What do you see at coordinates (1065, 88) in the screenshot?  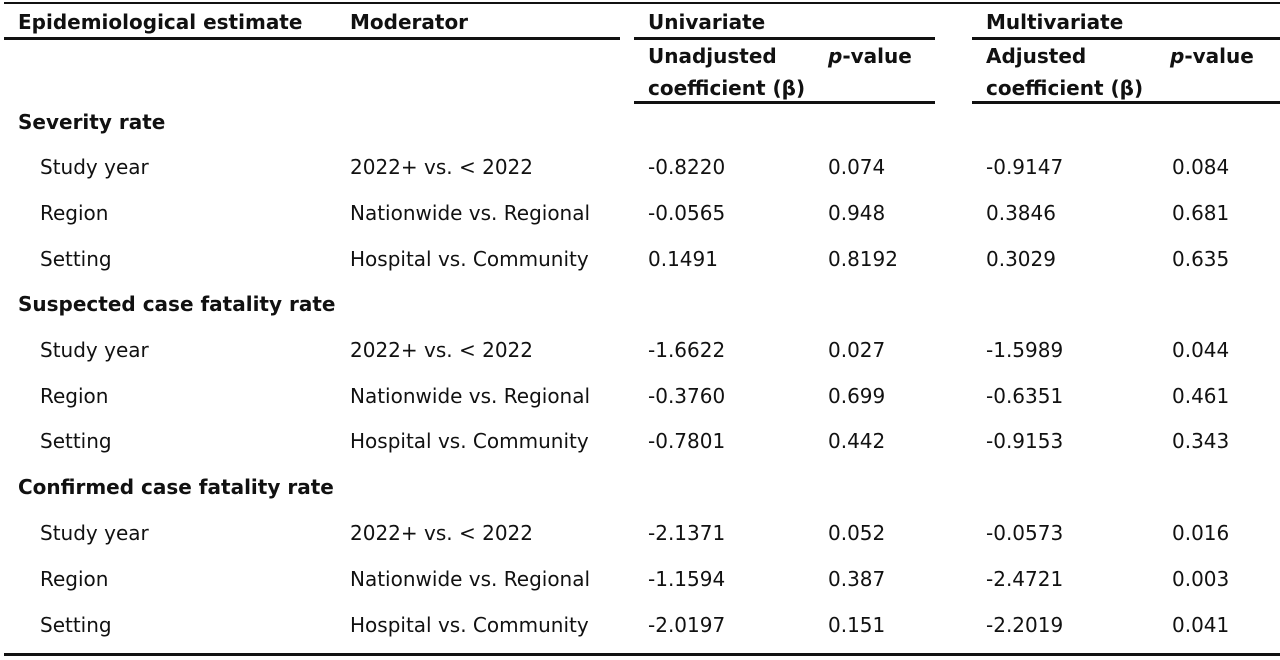 I see `header-adjusted-line2: coefficient (β)` at bounding box center [1065, 88].